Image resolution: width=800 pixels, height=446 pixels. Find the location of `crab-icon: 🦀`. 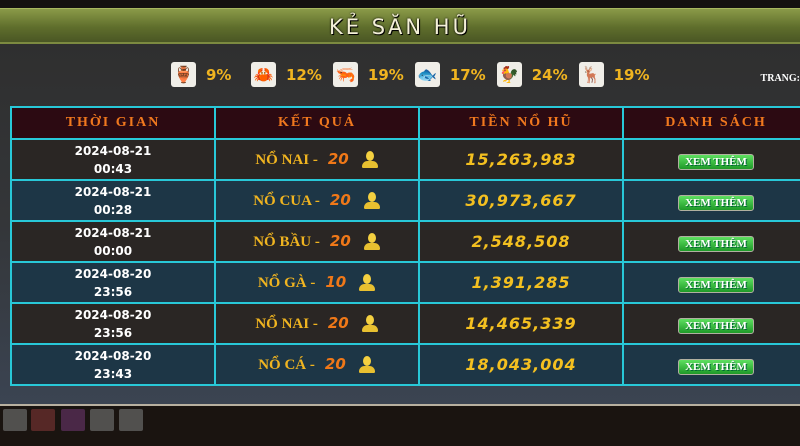

crab-icon: 🦀 is located at coordinates (263, 74).